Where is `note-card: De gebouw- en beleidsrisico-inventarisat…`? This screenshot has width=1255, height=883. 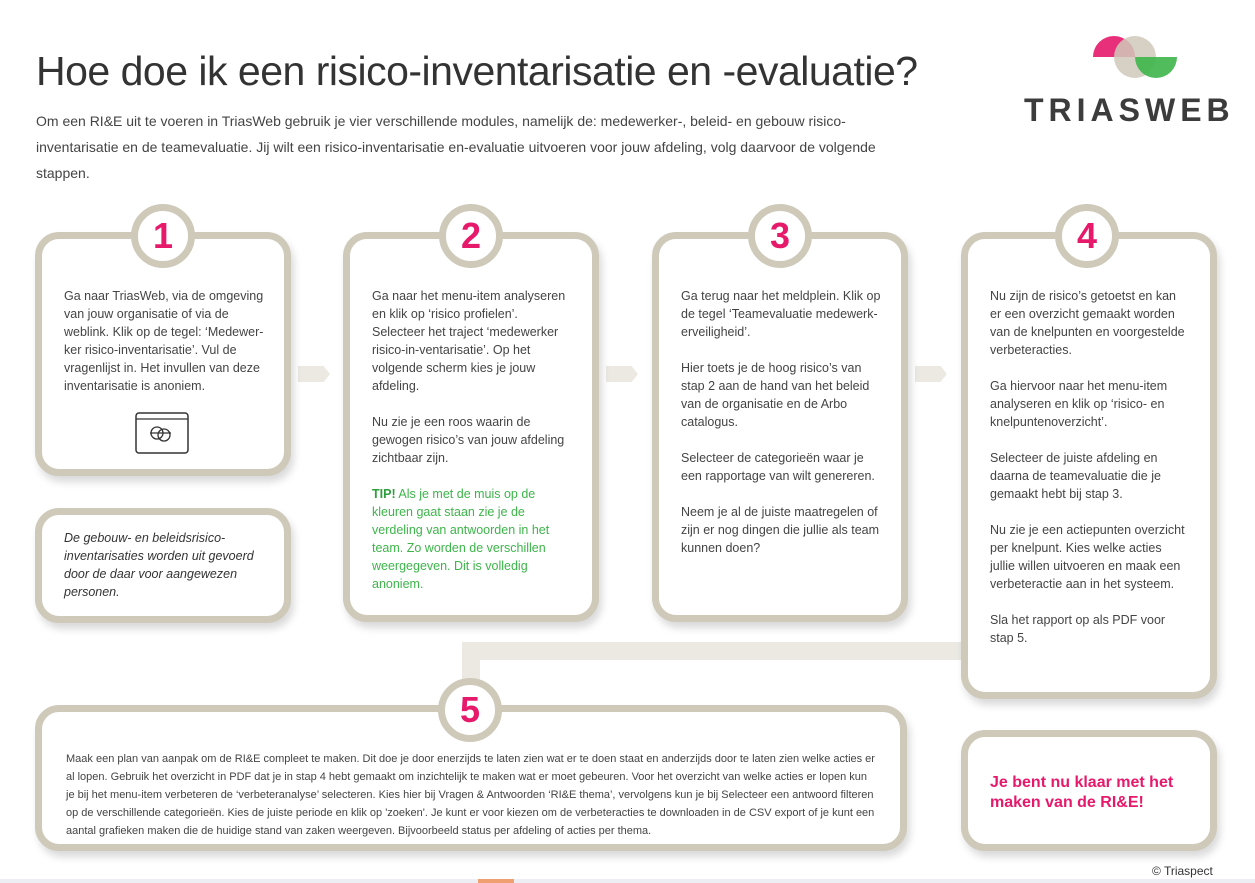
note-card: De gebouw- en beleidsrisico-inventarisat… is located at coordinates (163, 565).